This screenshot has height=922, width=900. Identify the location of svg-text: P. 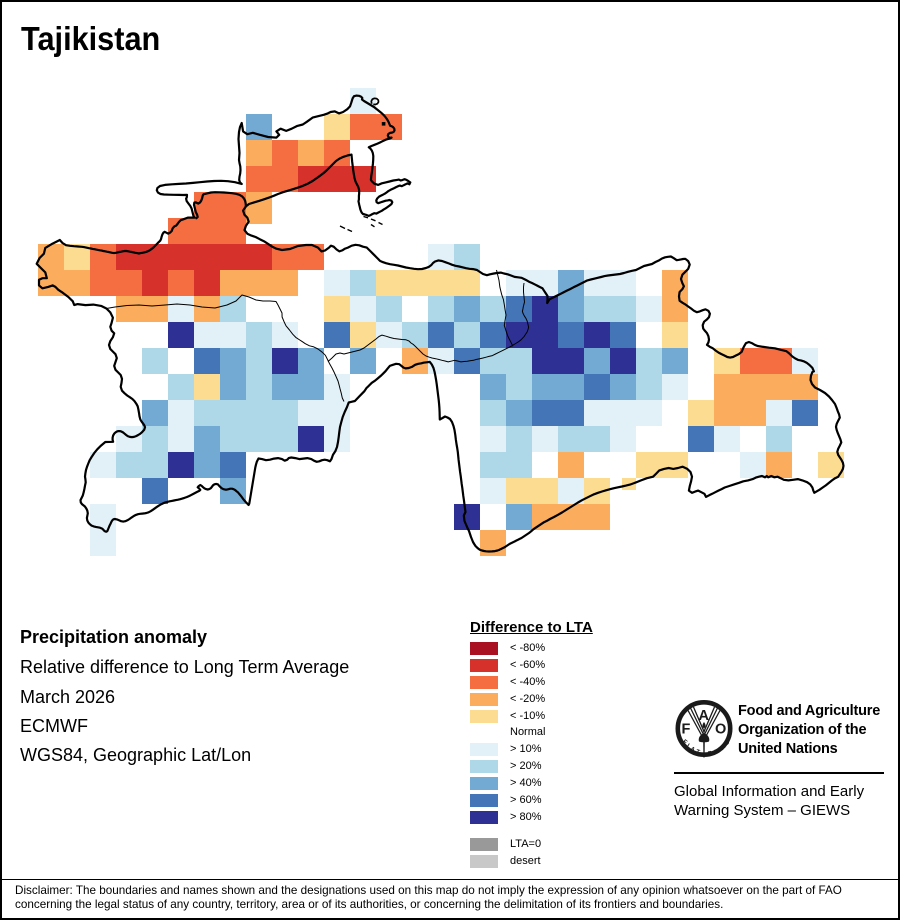
(710, 754).